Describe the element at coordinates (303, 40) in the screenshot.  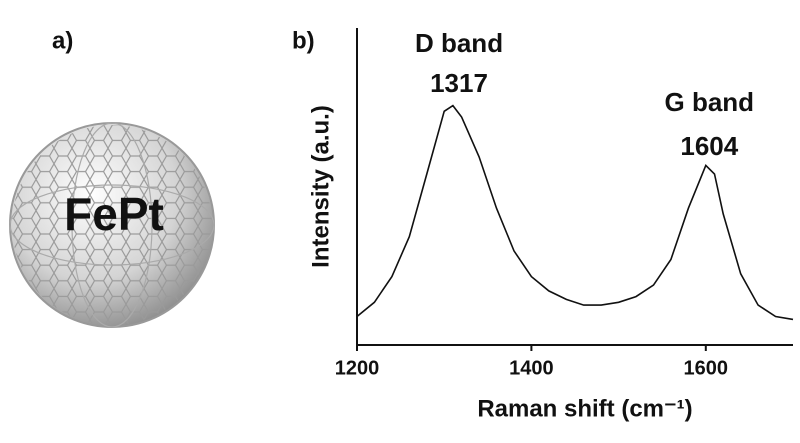
I see `panel-label: b)` at that location.